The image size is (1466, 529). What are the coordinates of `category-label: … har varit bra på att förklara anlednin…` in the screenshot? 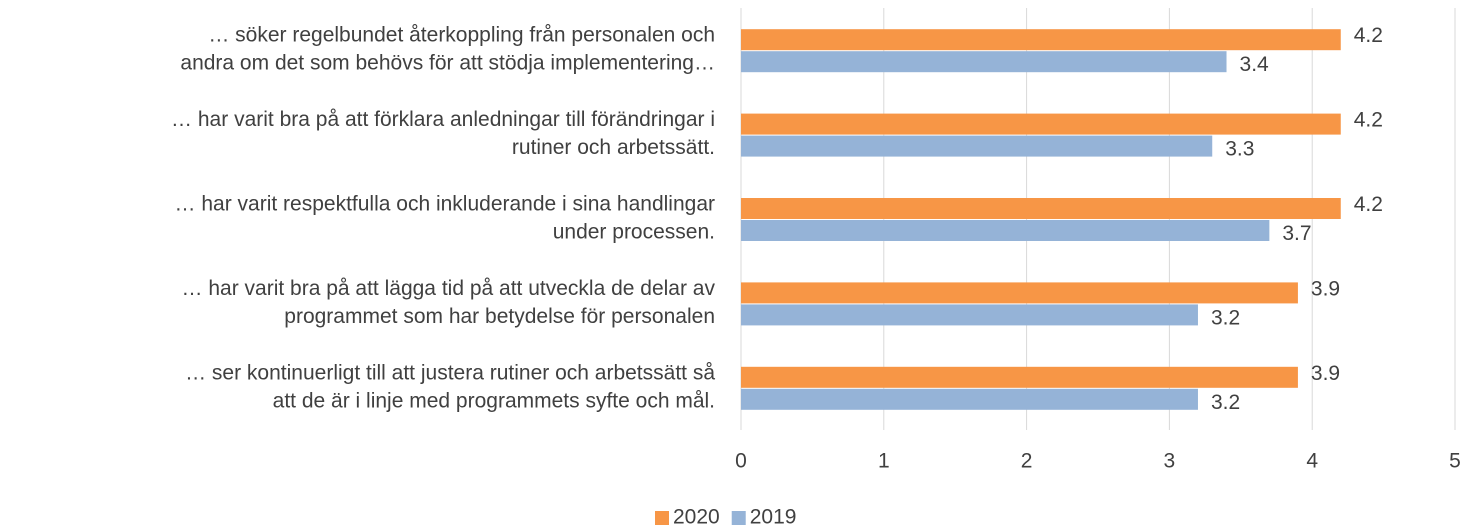 It's located at (443, 119).